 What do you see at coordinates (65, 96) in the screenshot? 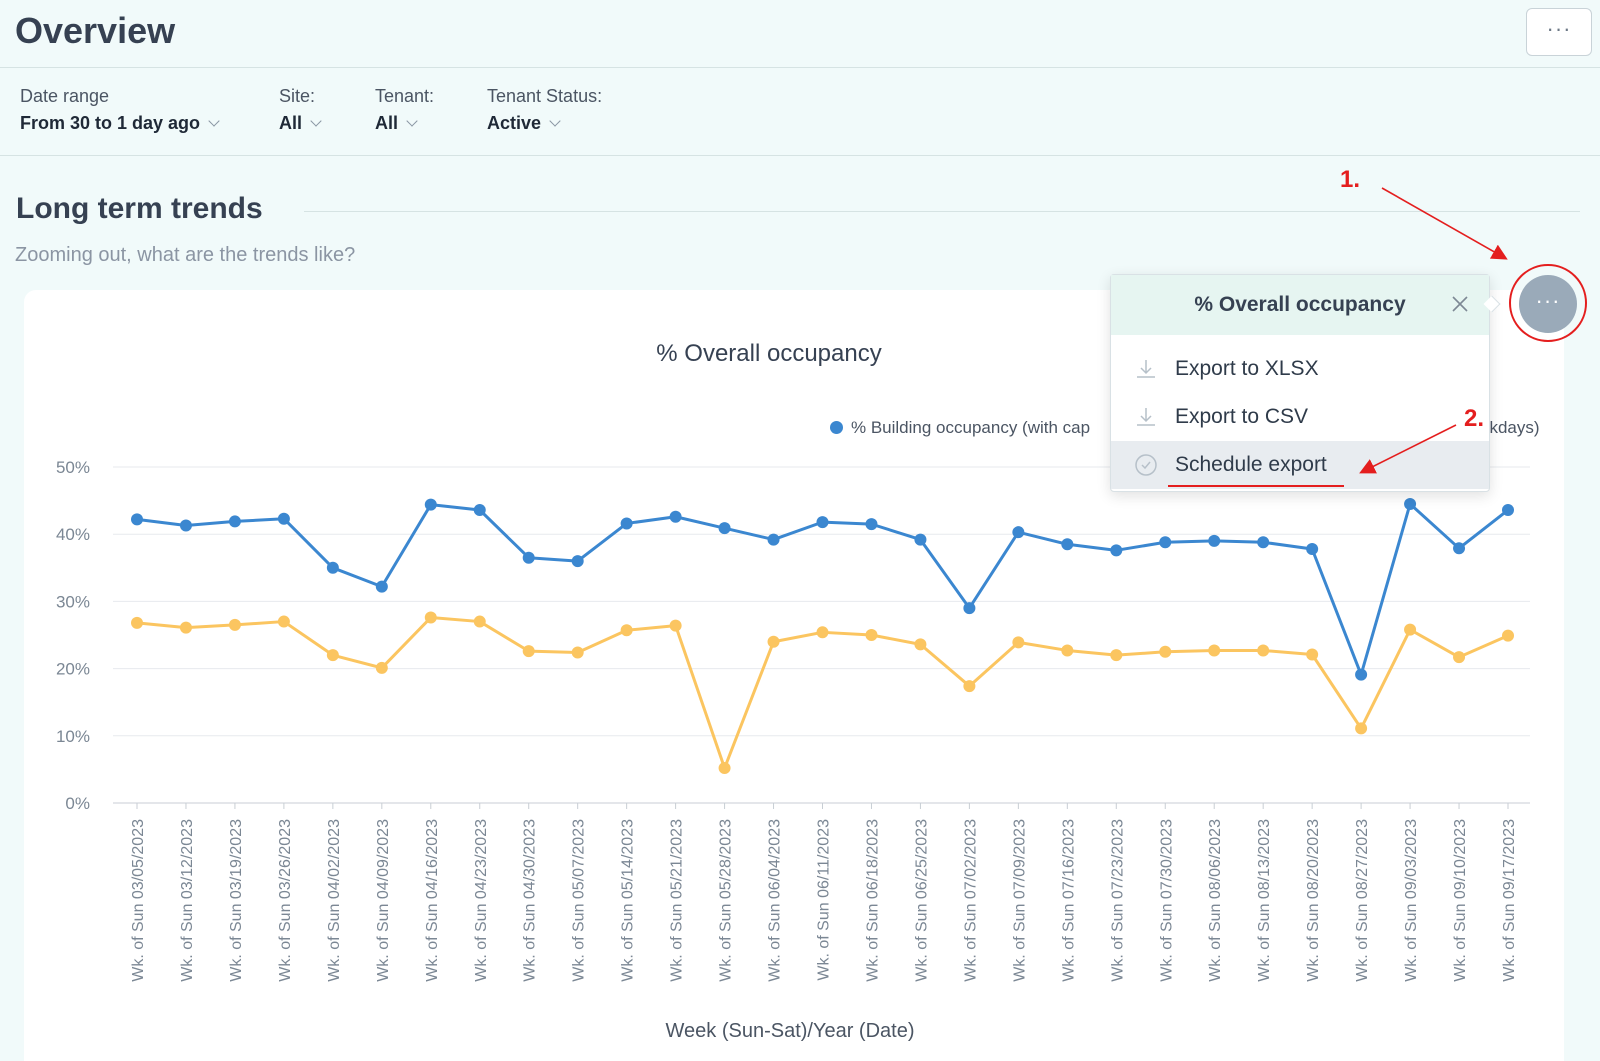
I see `filter-label: Date range` at bounding box center [65, 96].